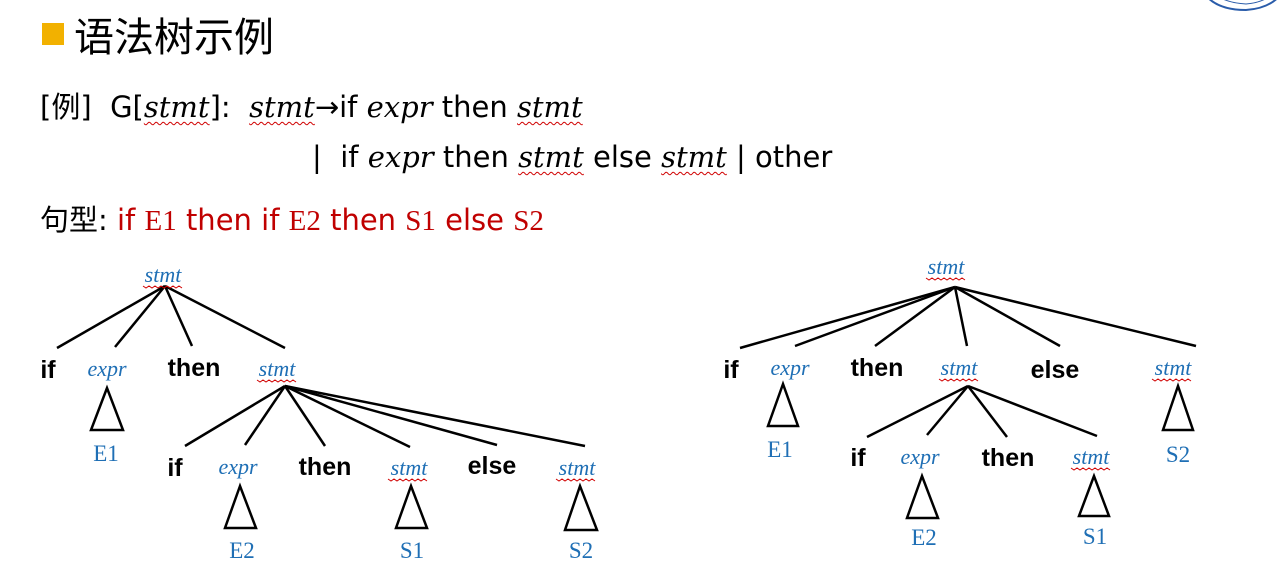 Image resolution: width=1286 pixels, height=572 pixels. Describe the element at coordinates (1095, 536) in the screenshot. I see `tree2-leaf: S1` at that location.